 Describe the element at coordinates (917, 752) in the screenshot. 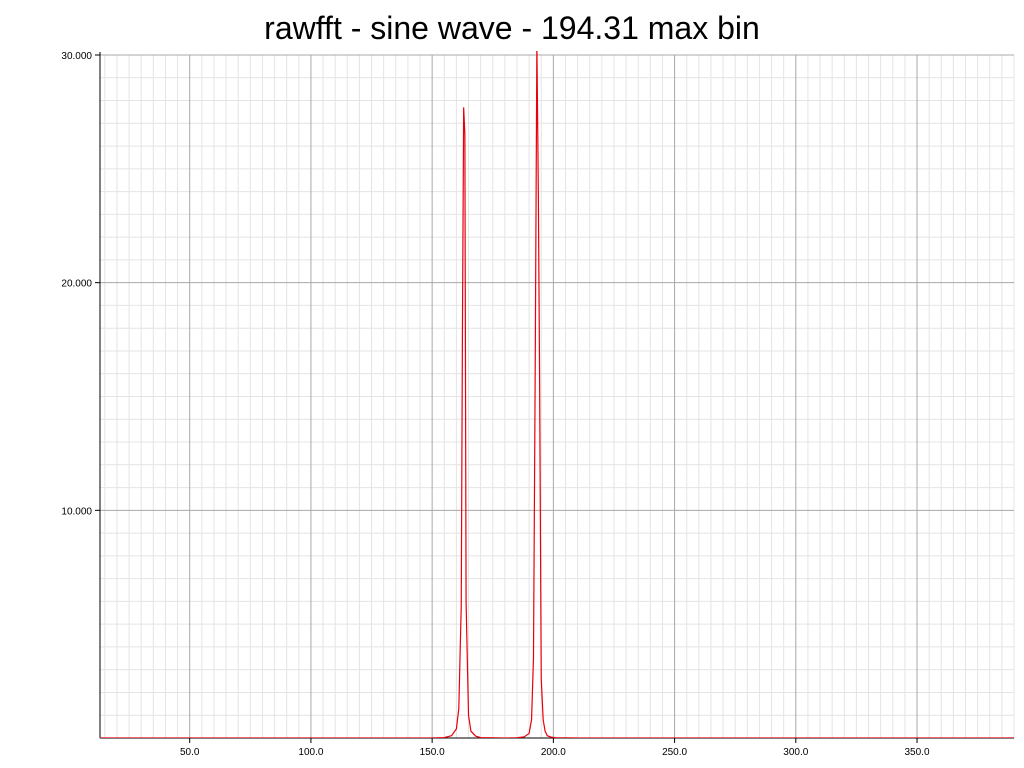

I see `x-tick-label: 350.0` at that location.